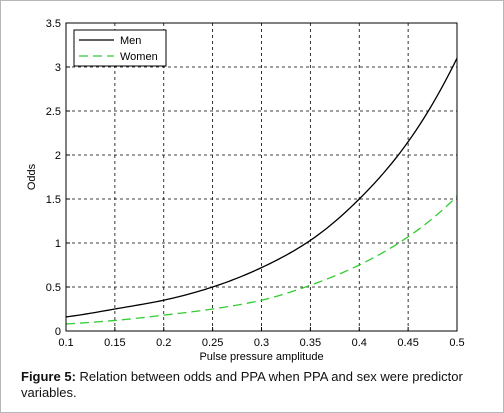  What do you see at coordinates (163, 343) in the screenshot?
I see `x-tick-label: 0.2` at bounding box center [163, 343].